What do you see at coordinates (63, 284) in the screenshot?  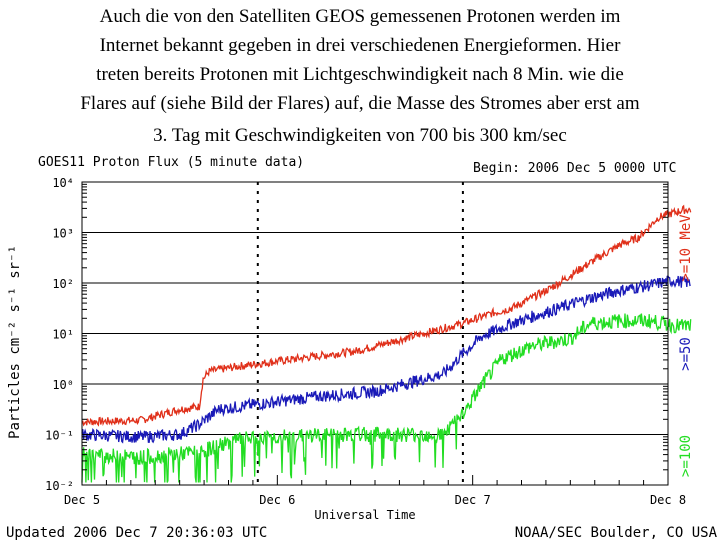 I see `y-tick-label: 10²` at bounding box center [63, 284].